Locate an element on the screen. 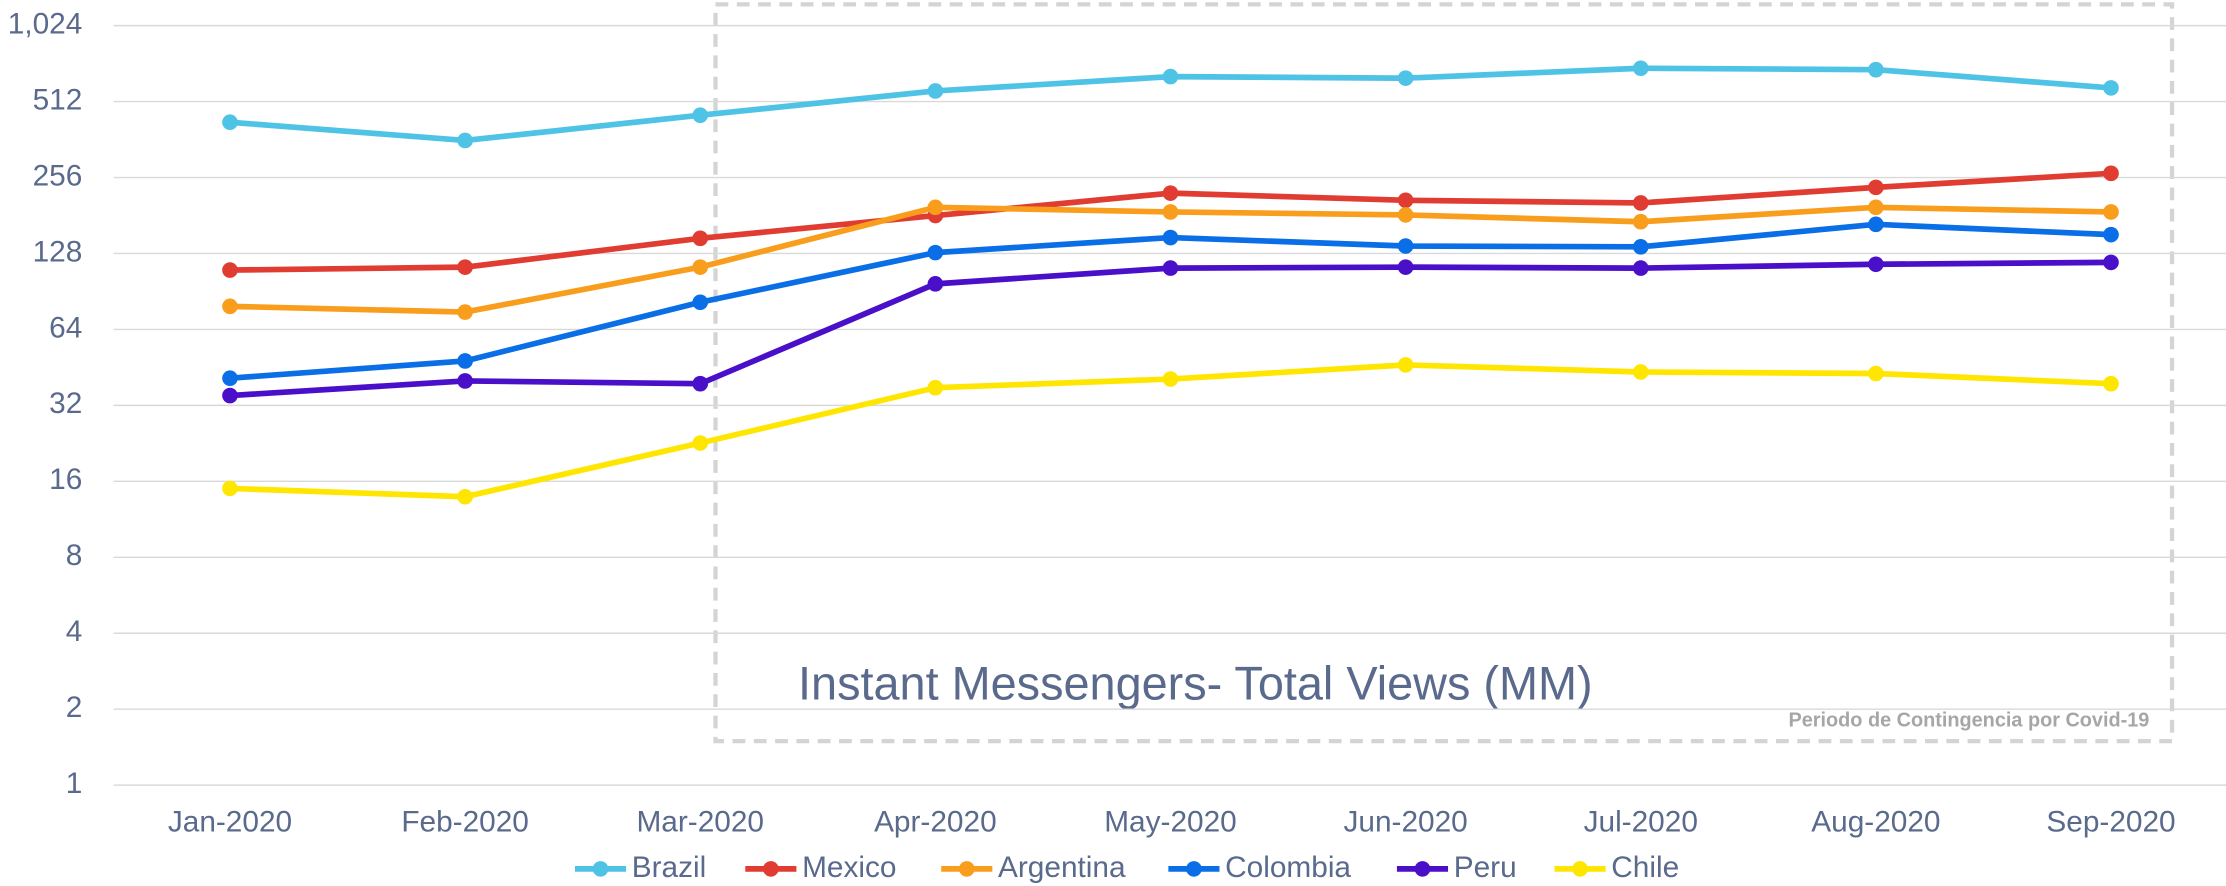  annotation: Periodo de Contingencia por Covid-19 is located at coordinates (1969, 721).